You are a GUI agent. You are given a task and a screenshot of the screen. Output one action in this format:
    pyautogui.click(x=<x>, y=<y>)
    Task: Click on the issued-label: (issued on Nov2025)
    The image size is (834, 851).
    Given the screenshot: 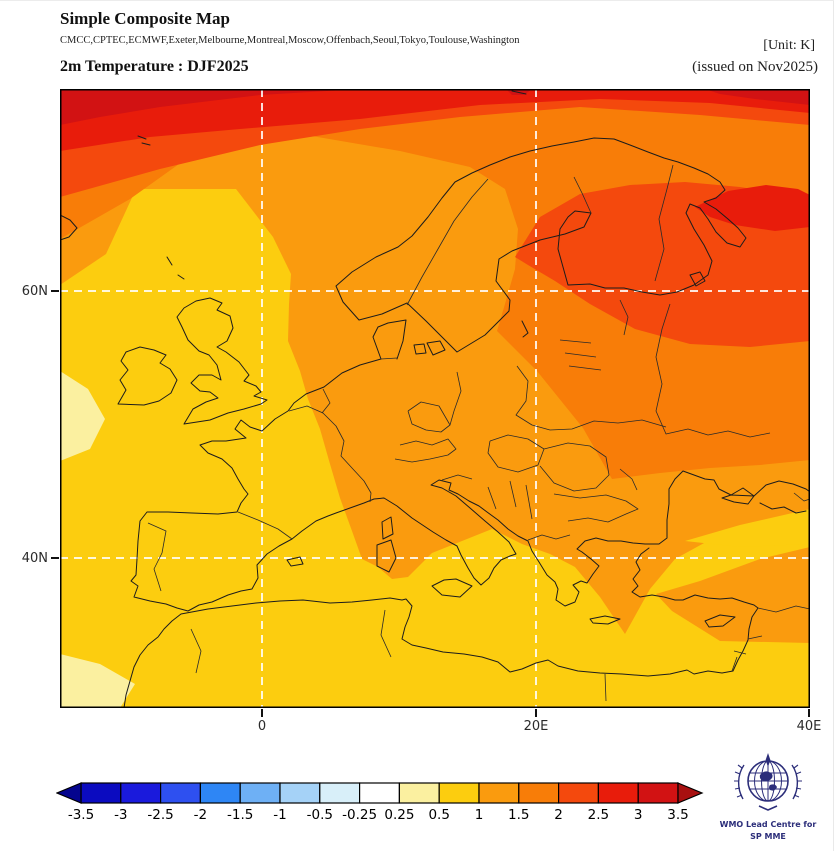 What is the action you would take?
    pyautogui.click(x=755, y=67)
    